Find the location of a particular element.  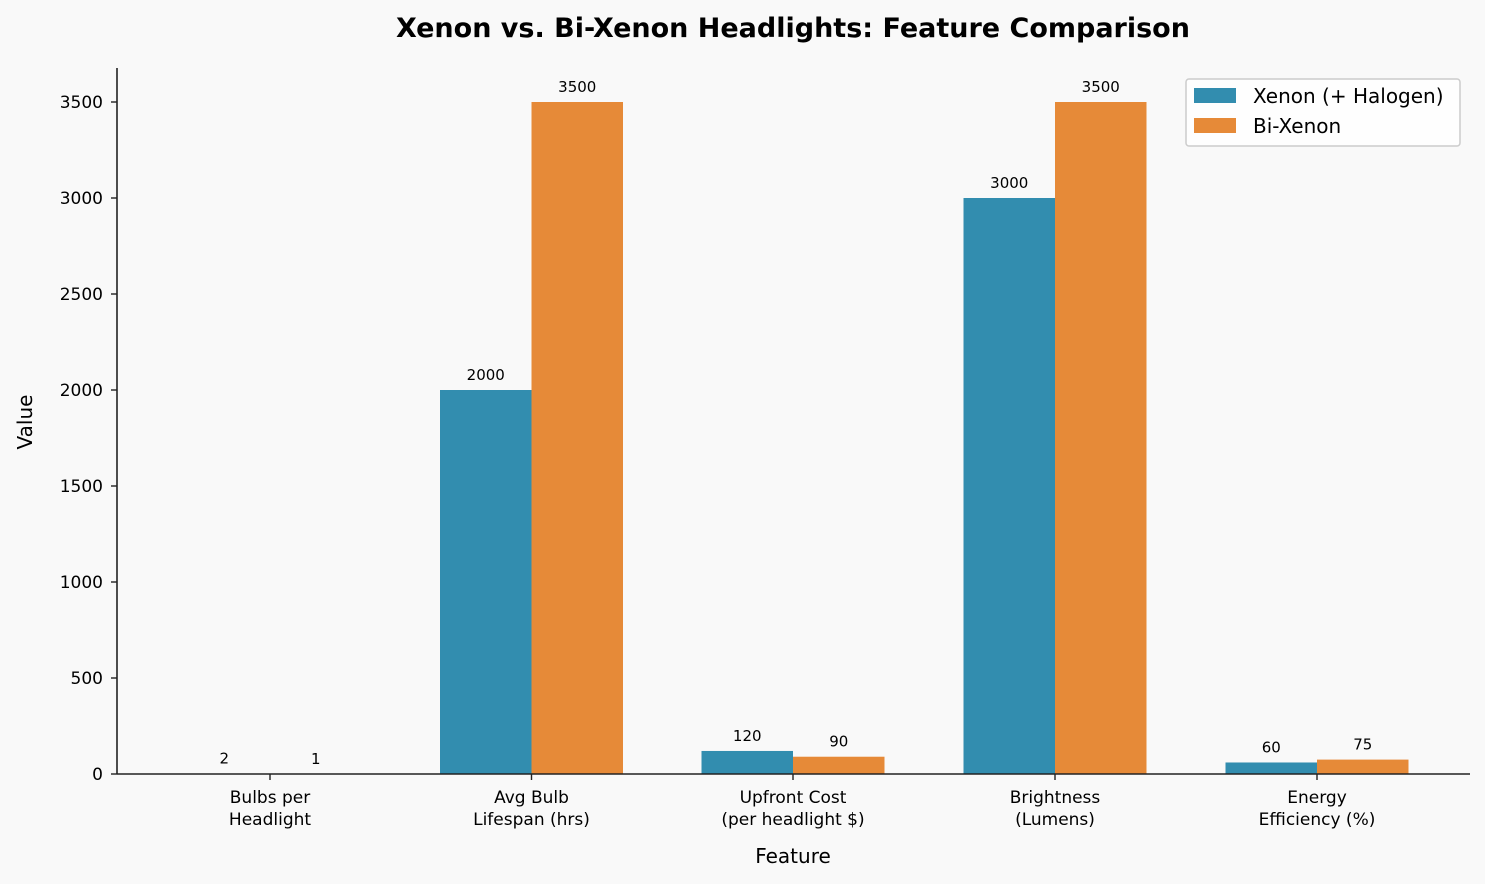

y-tick-label: 500 is located at coordinates (87, 679).